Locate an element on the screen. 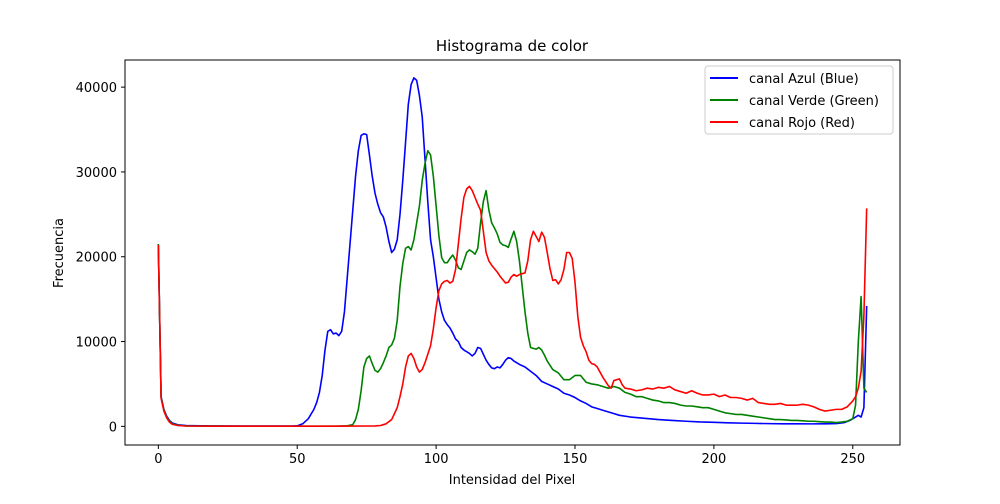 This screenshot has height=504, width=1000. x-tick-label: 250 is located at coordinates (852, 459).